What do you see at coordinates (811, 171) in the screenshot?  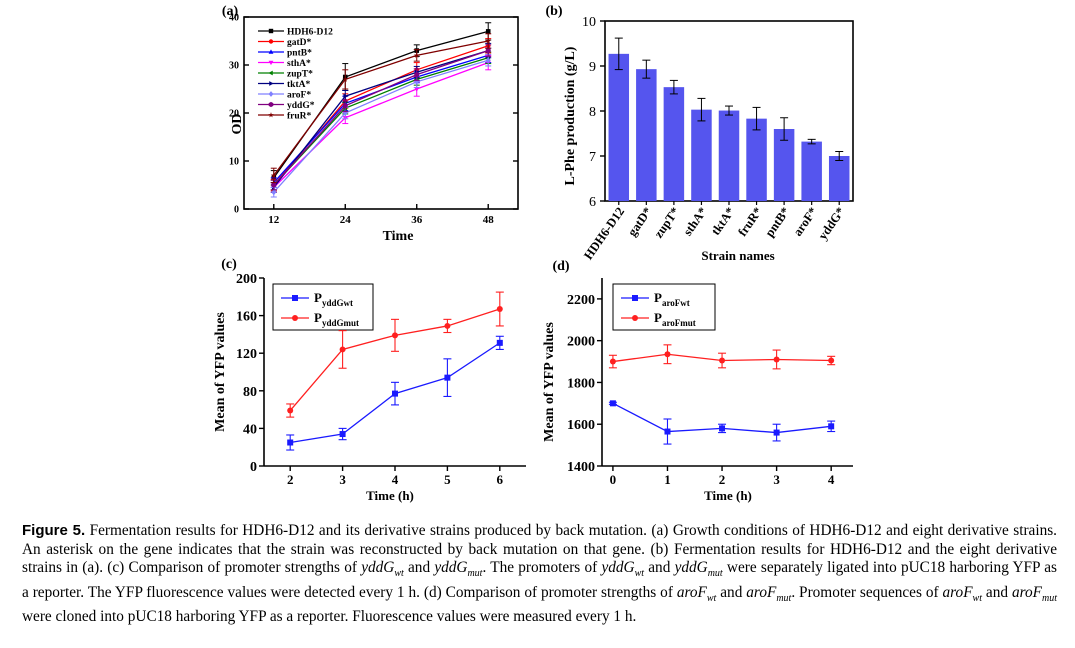 I see `bar-aroF*` at bounding box center [811, 171].